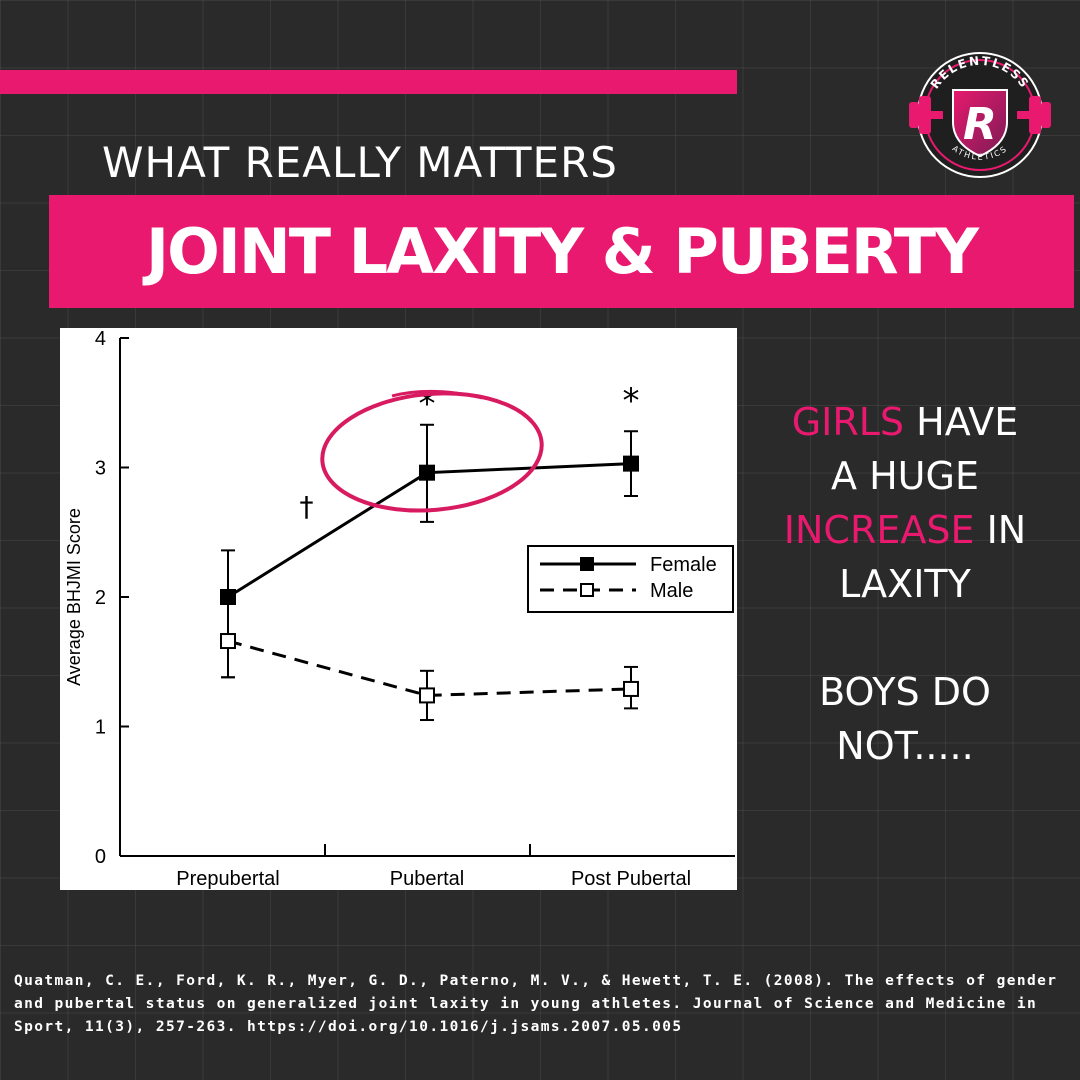 The height and width of the screenshot is (1080, 1080). What do you see at coordinates (427, 404) in the screenshot?
I see `annotation-0: *` at bounding box center [427, 404].